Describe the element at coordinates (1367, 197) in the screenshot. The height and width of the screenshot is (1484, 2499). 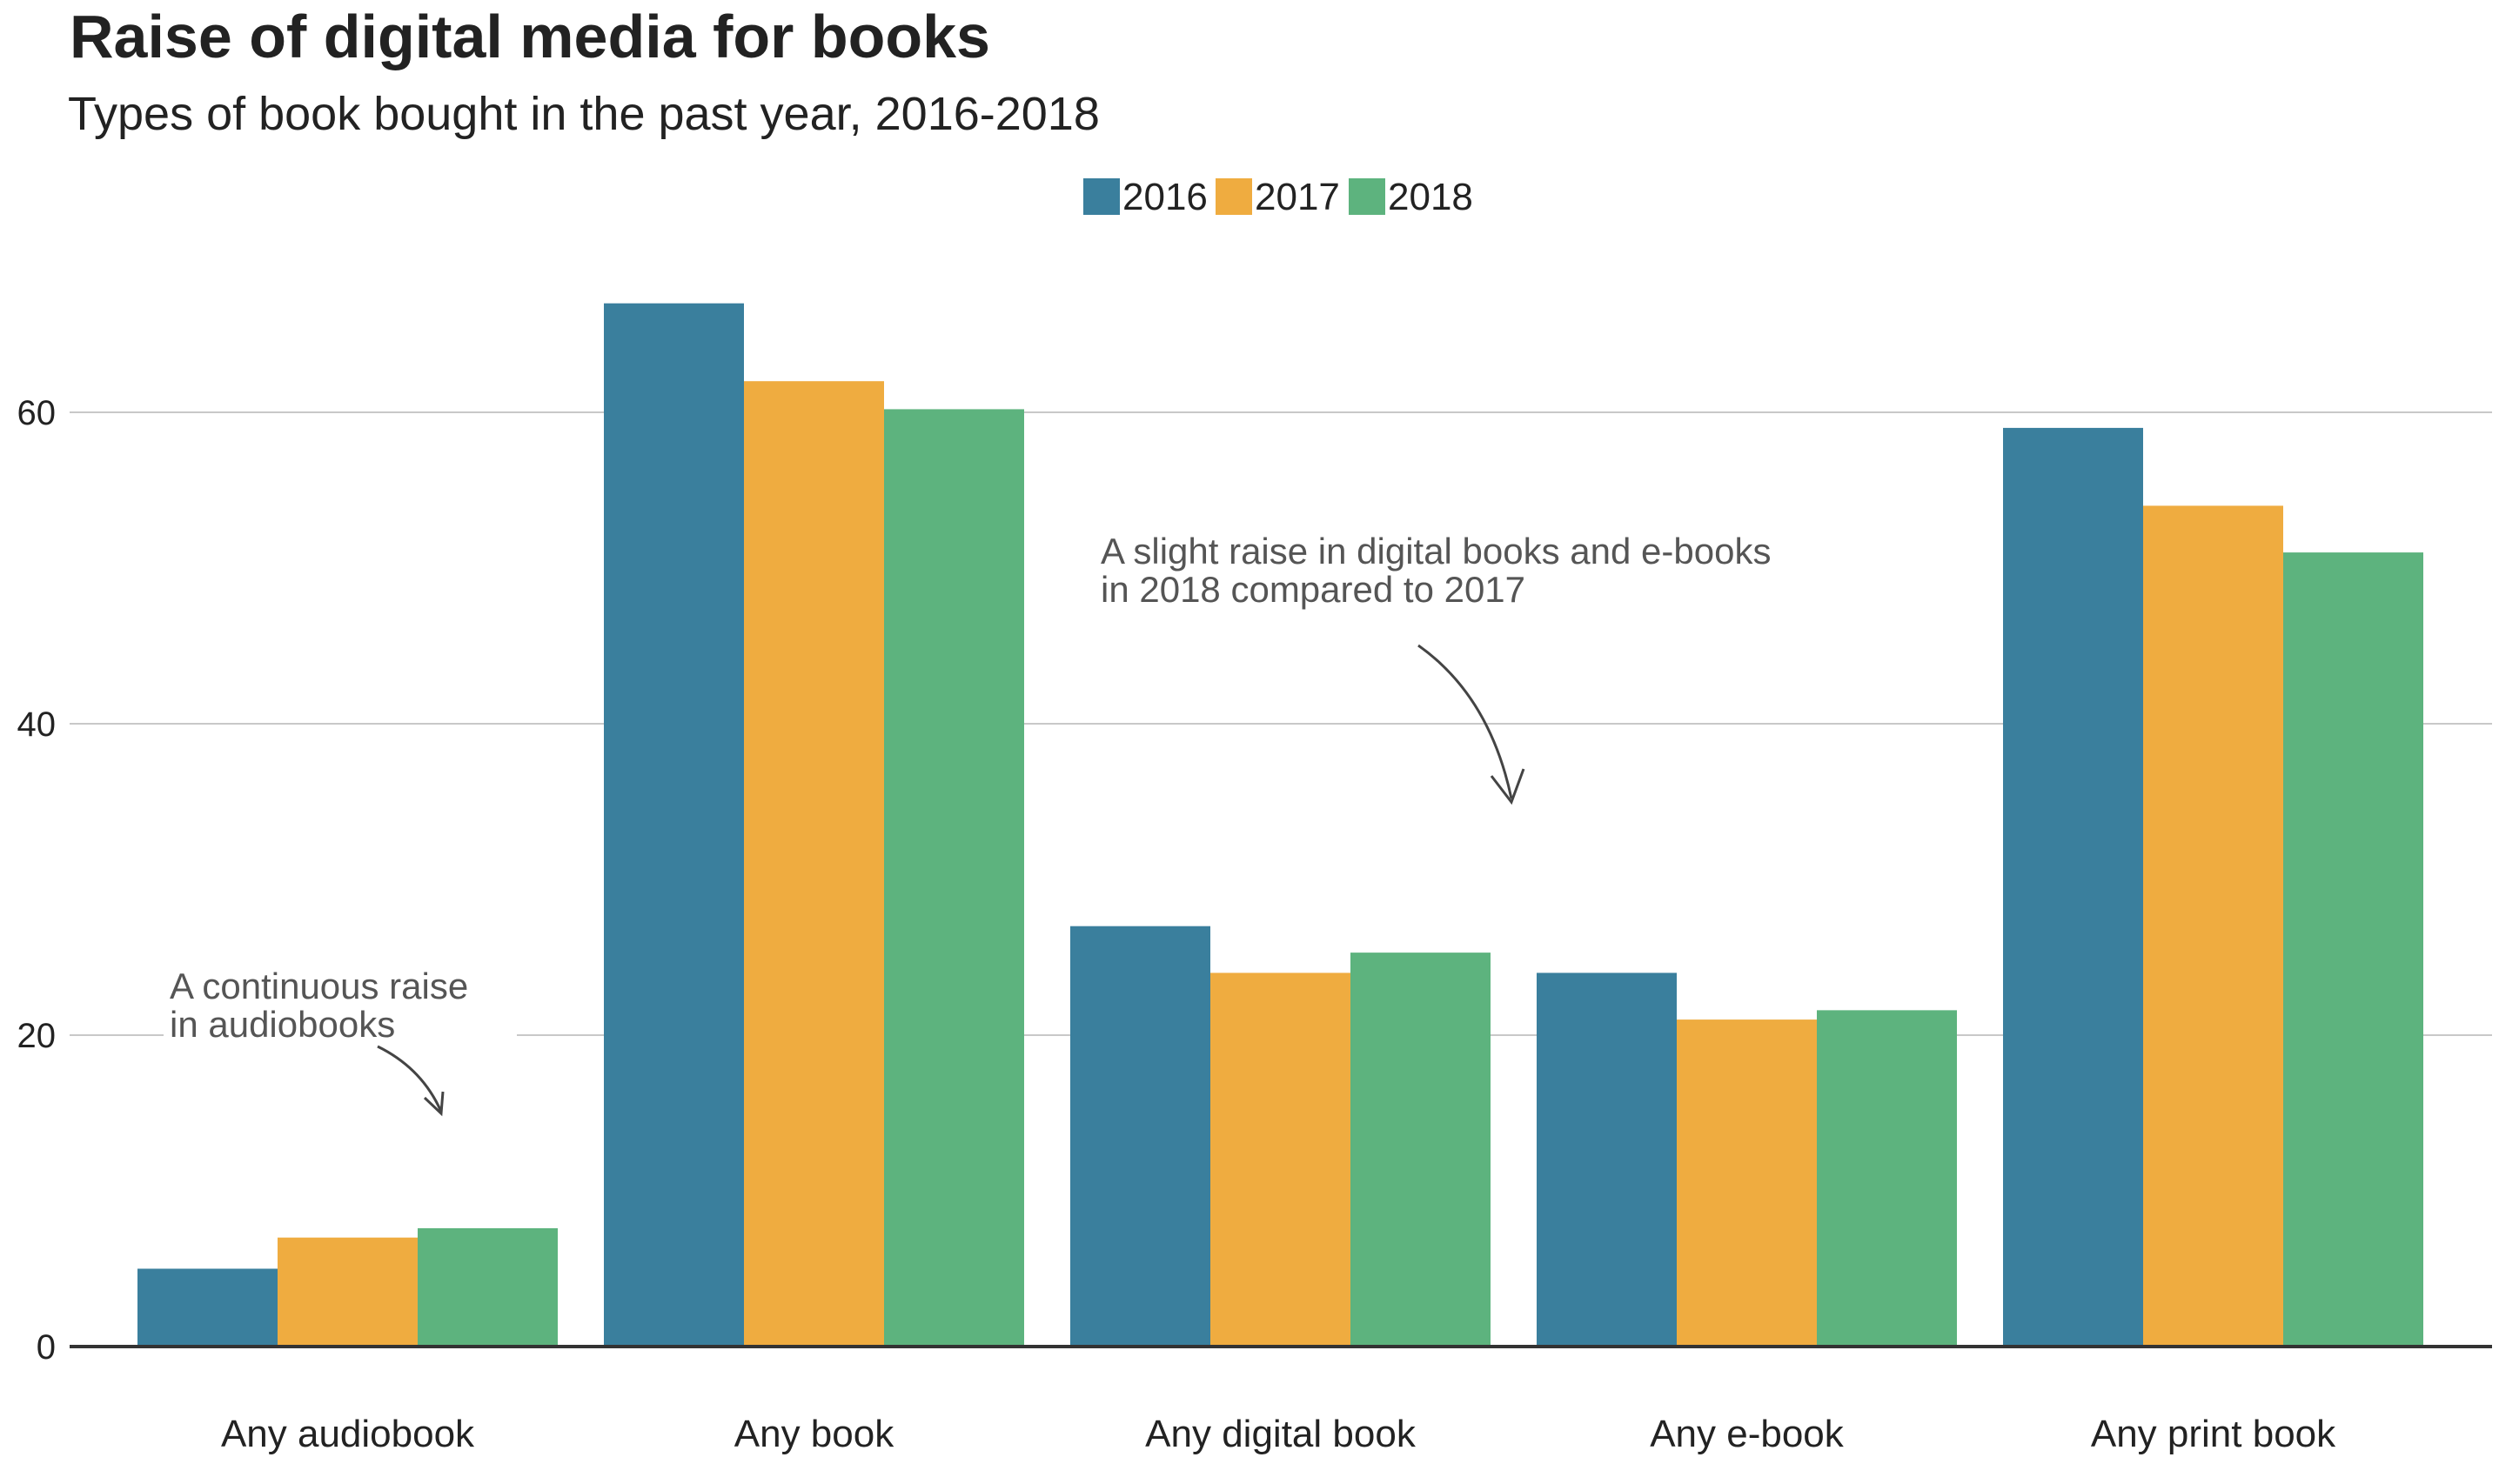
I see `legend-swatch-2018` at that location.